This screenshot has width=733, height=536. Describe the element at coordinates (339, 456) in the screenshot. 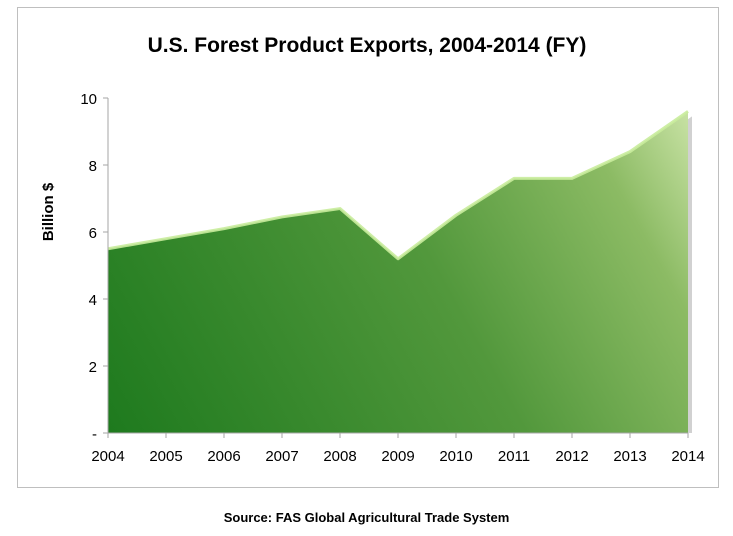

I see `x-tick-label: 2008` at that location.